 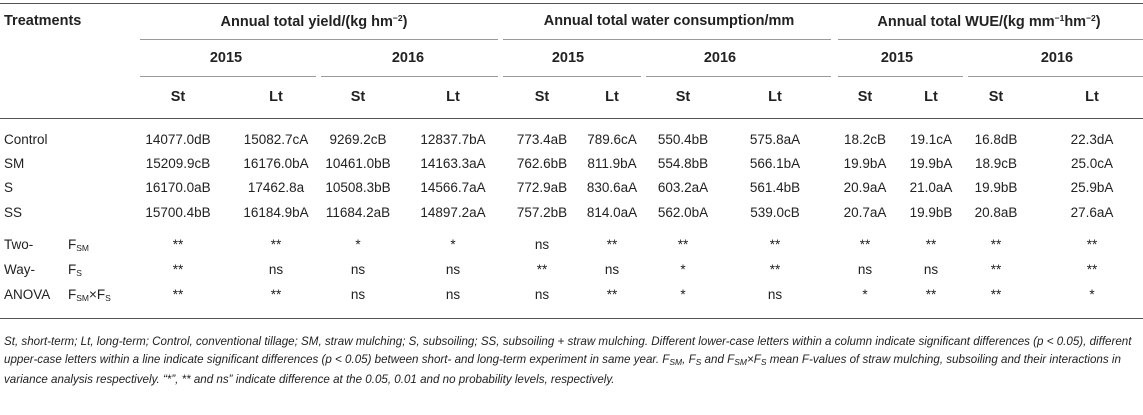 What do you see at coordinates (453, 187) in the screenshot?
I see `table-cell: 14566.7aA` at bounding box center [453, 187].